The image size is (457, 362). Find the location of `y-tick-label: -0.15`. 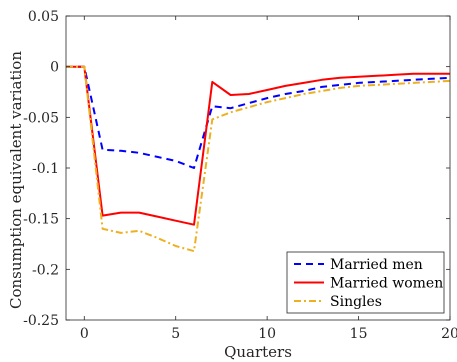

y-tick-label: -0.15 is located at coordinates (41, 220).